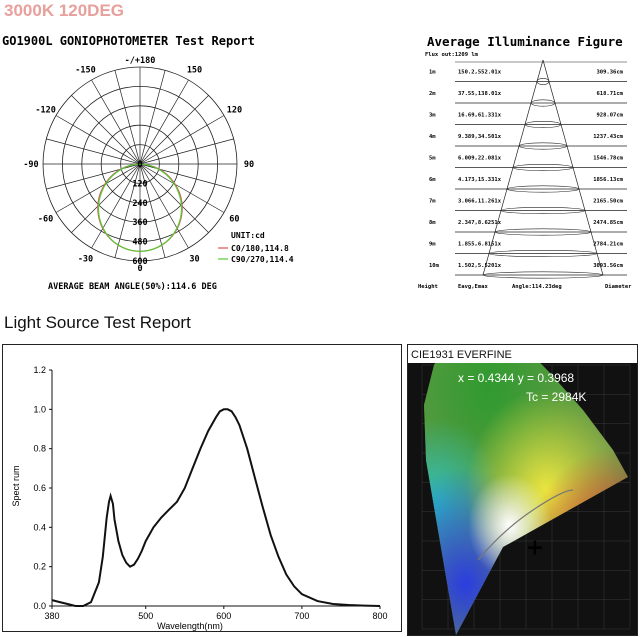 The width and height of the screenshot is (644, 637). I want to click on polar-radial-label: 480, so click(139, 243).